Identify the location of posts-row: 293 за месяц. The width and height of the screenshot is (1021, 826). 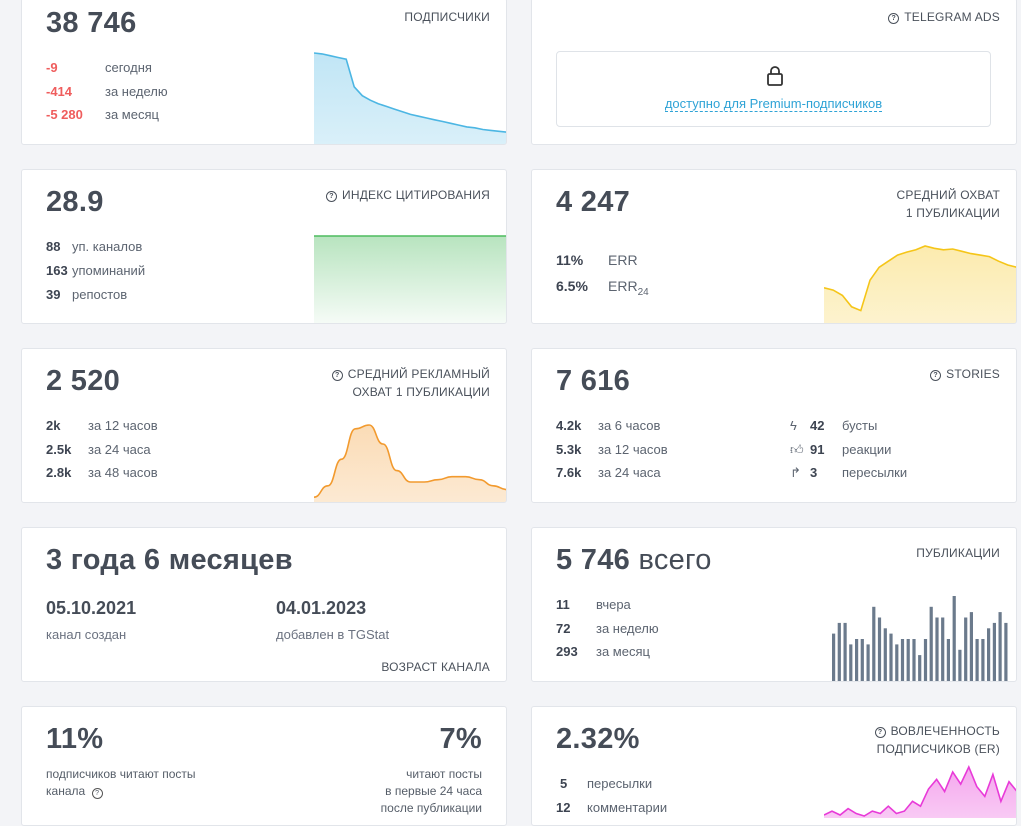
(603, 651).